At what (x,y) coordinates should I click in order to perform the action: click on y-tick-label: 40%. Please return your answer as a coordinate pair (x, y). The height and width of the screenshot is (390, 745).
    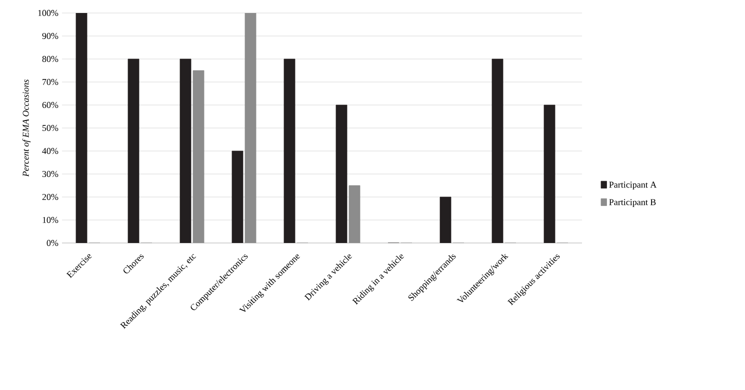
    Looking at the image, I should click on (50, 151).